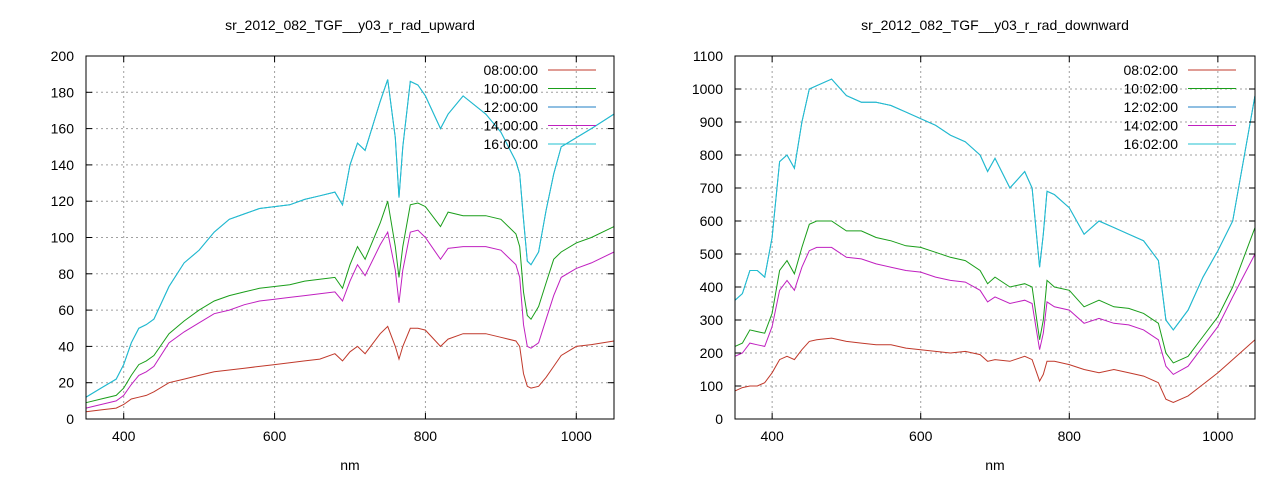 This screenshot has height=480, width=1280. I want to click on y-tick-label: 800, so click(712, 155).